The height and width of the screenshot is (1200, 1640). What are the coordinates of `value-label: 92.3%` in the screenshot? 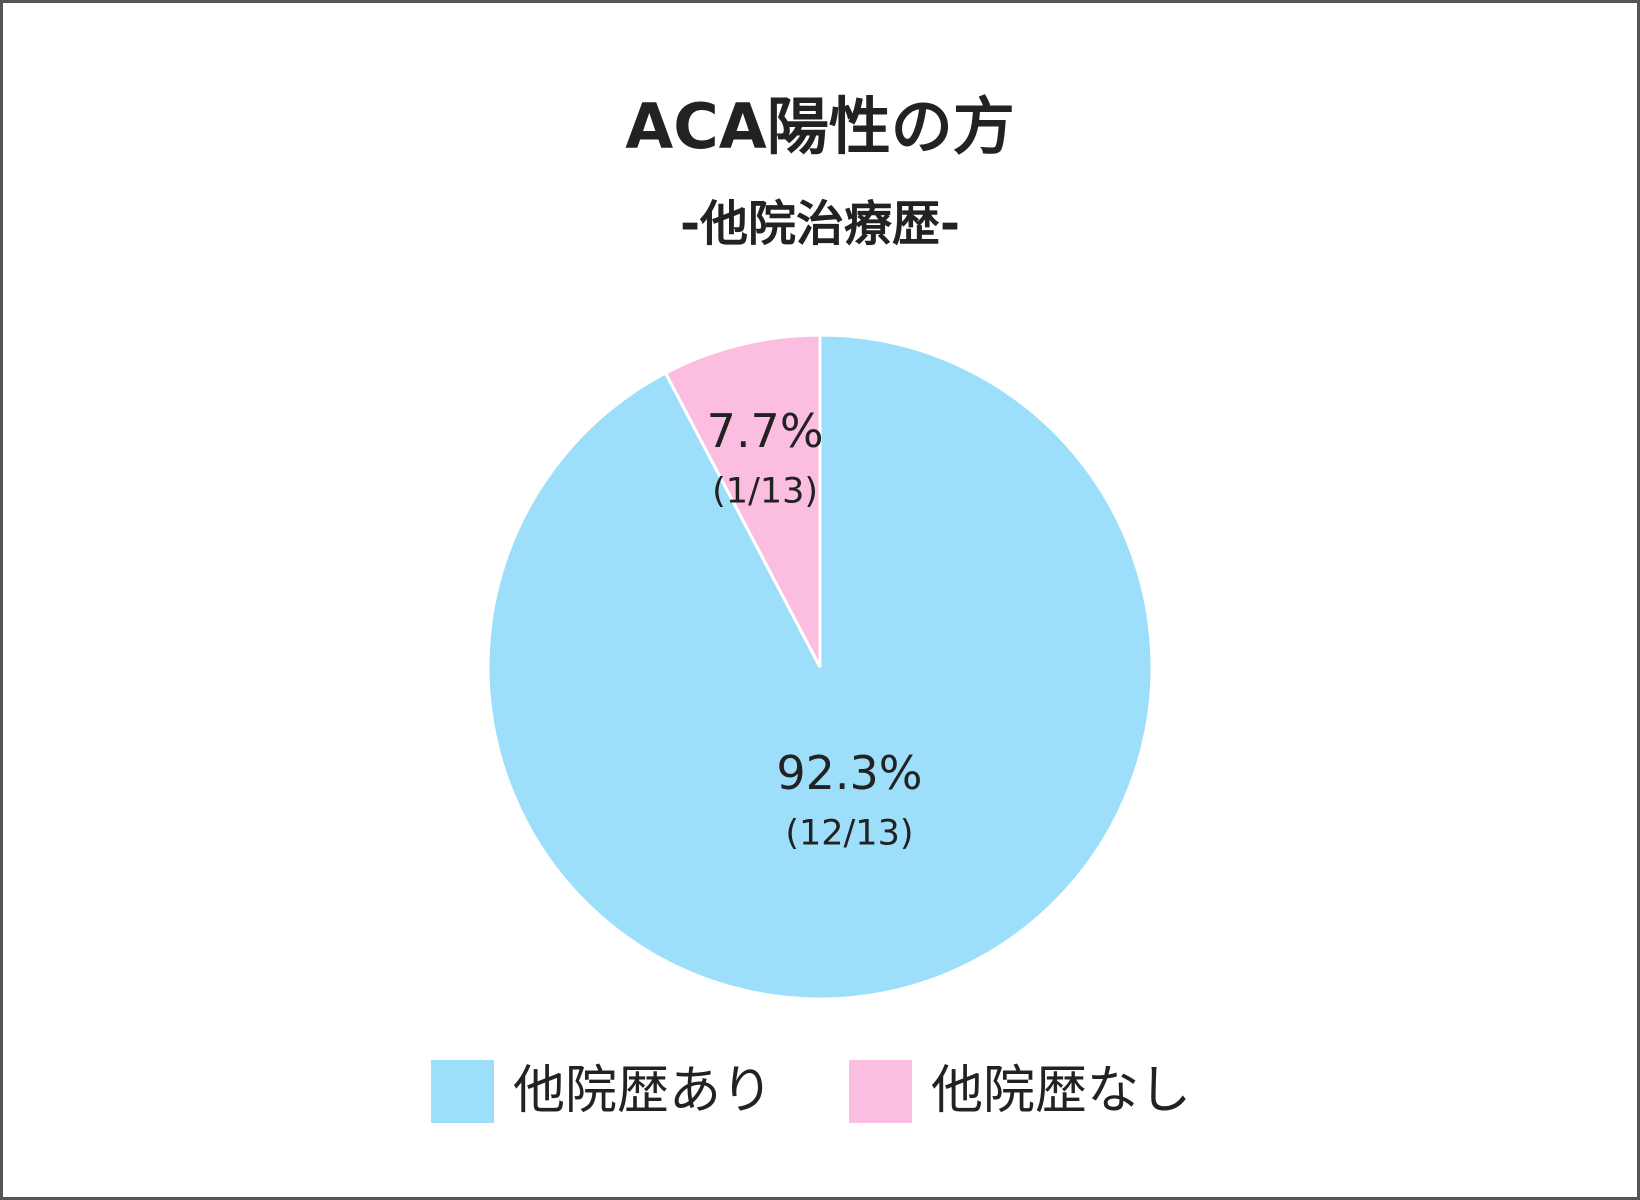 It's located at (849, 773).